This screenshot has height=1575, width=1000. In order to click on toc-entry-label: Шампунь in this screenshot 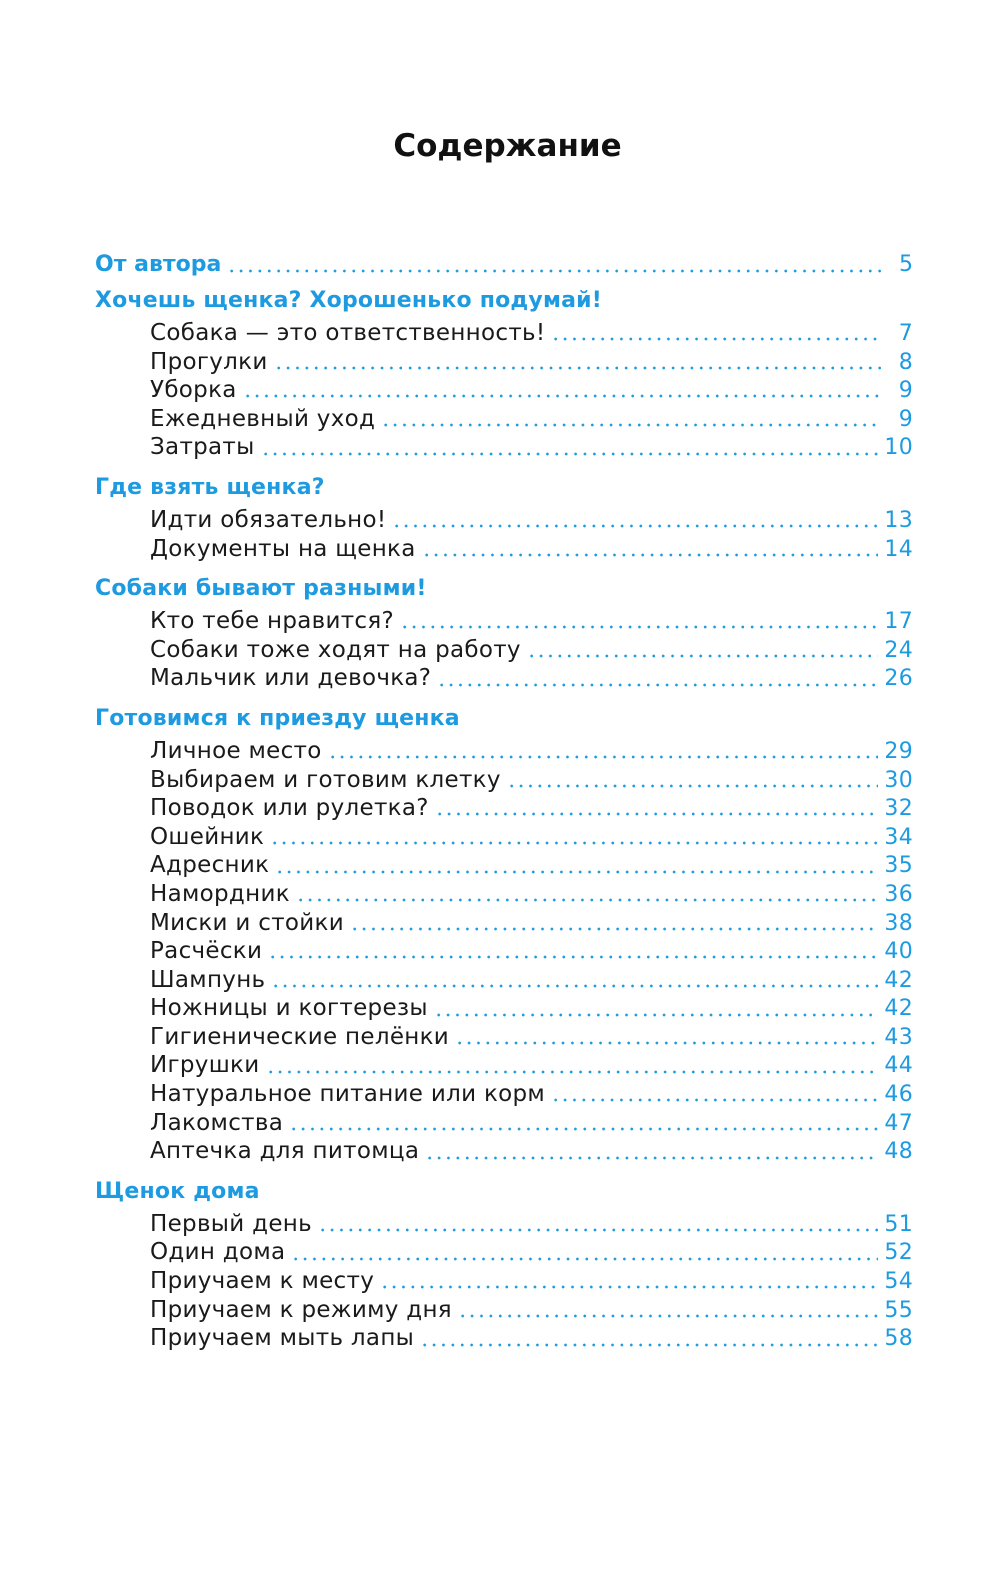, I will do `click(208, 979)`.